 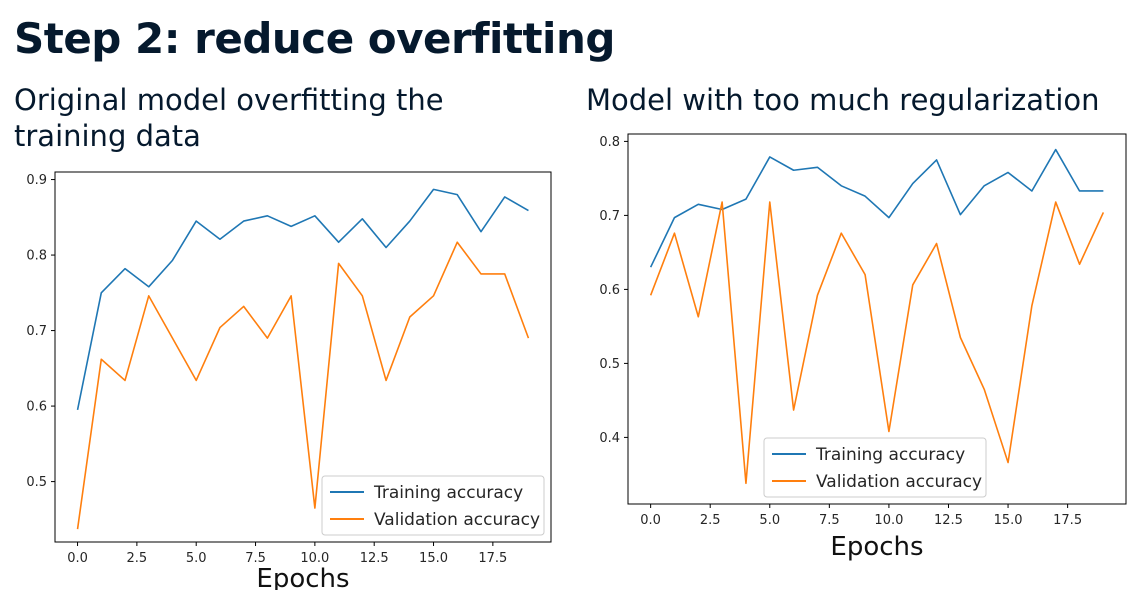 What do you see at coordinates (457, 520) in the screenshot?
I see `left-legend-label-validation: Validation accuracy` at bounding box center [457, 520].